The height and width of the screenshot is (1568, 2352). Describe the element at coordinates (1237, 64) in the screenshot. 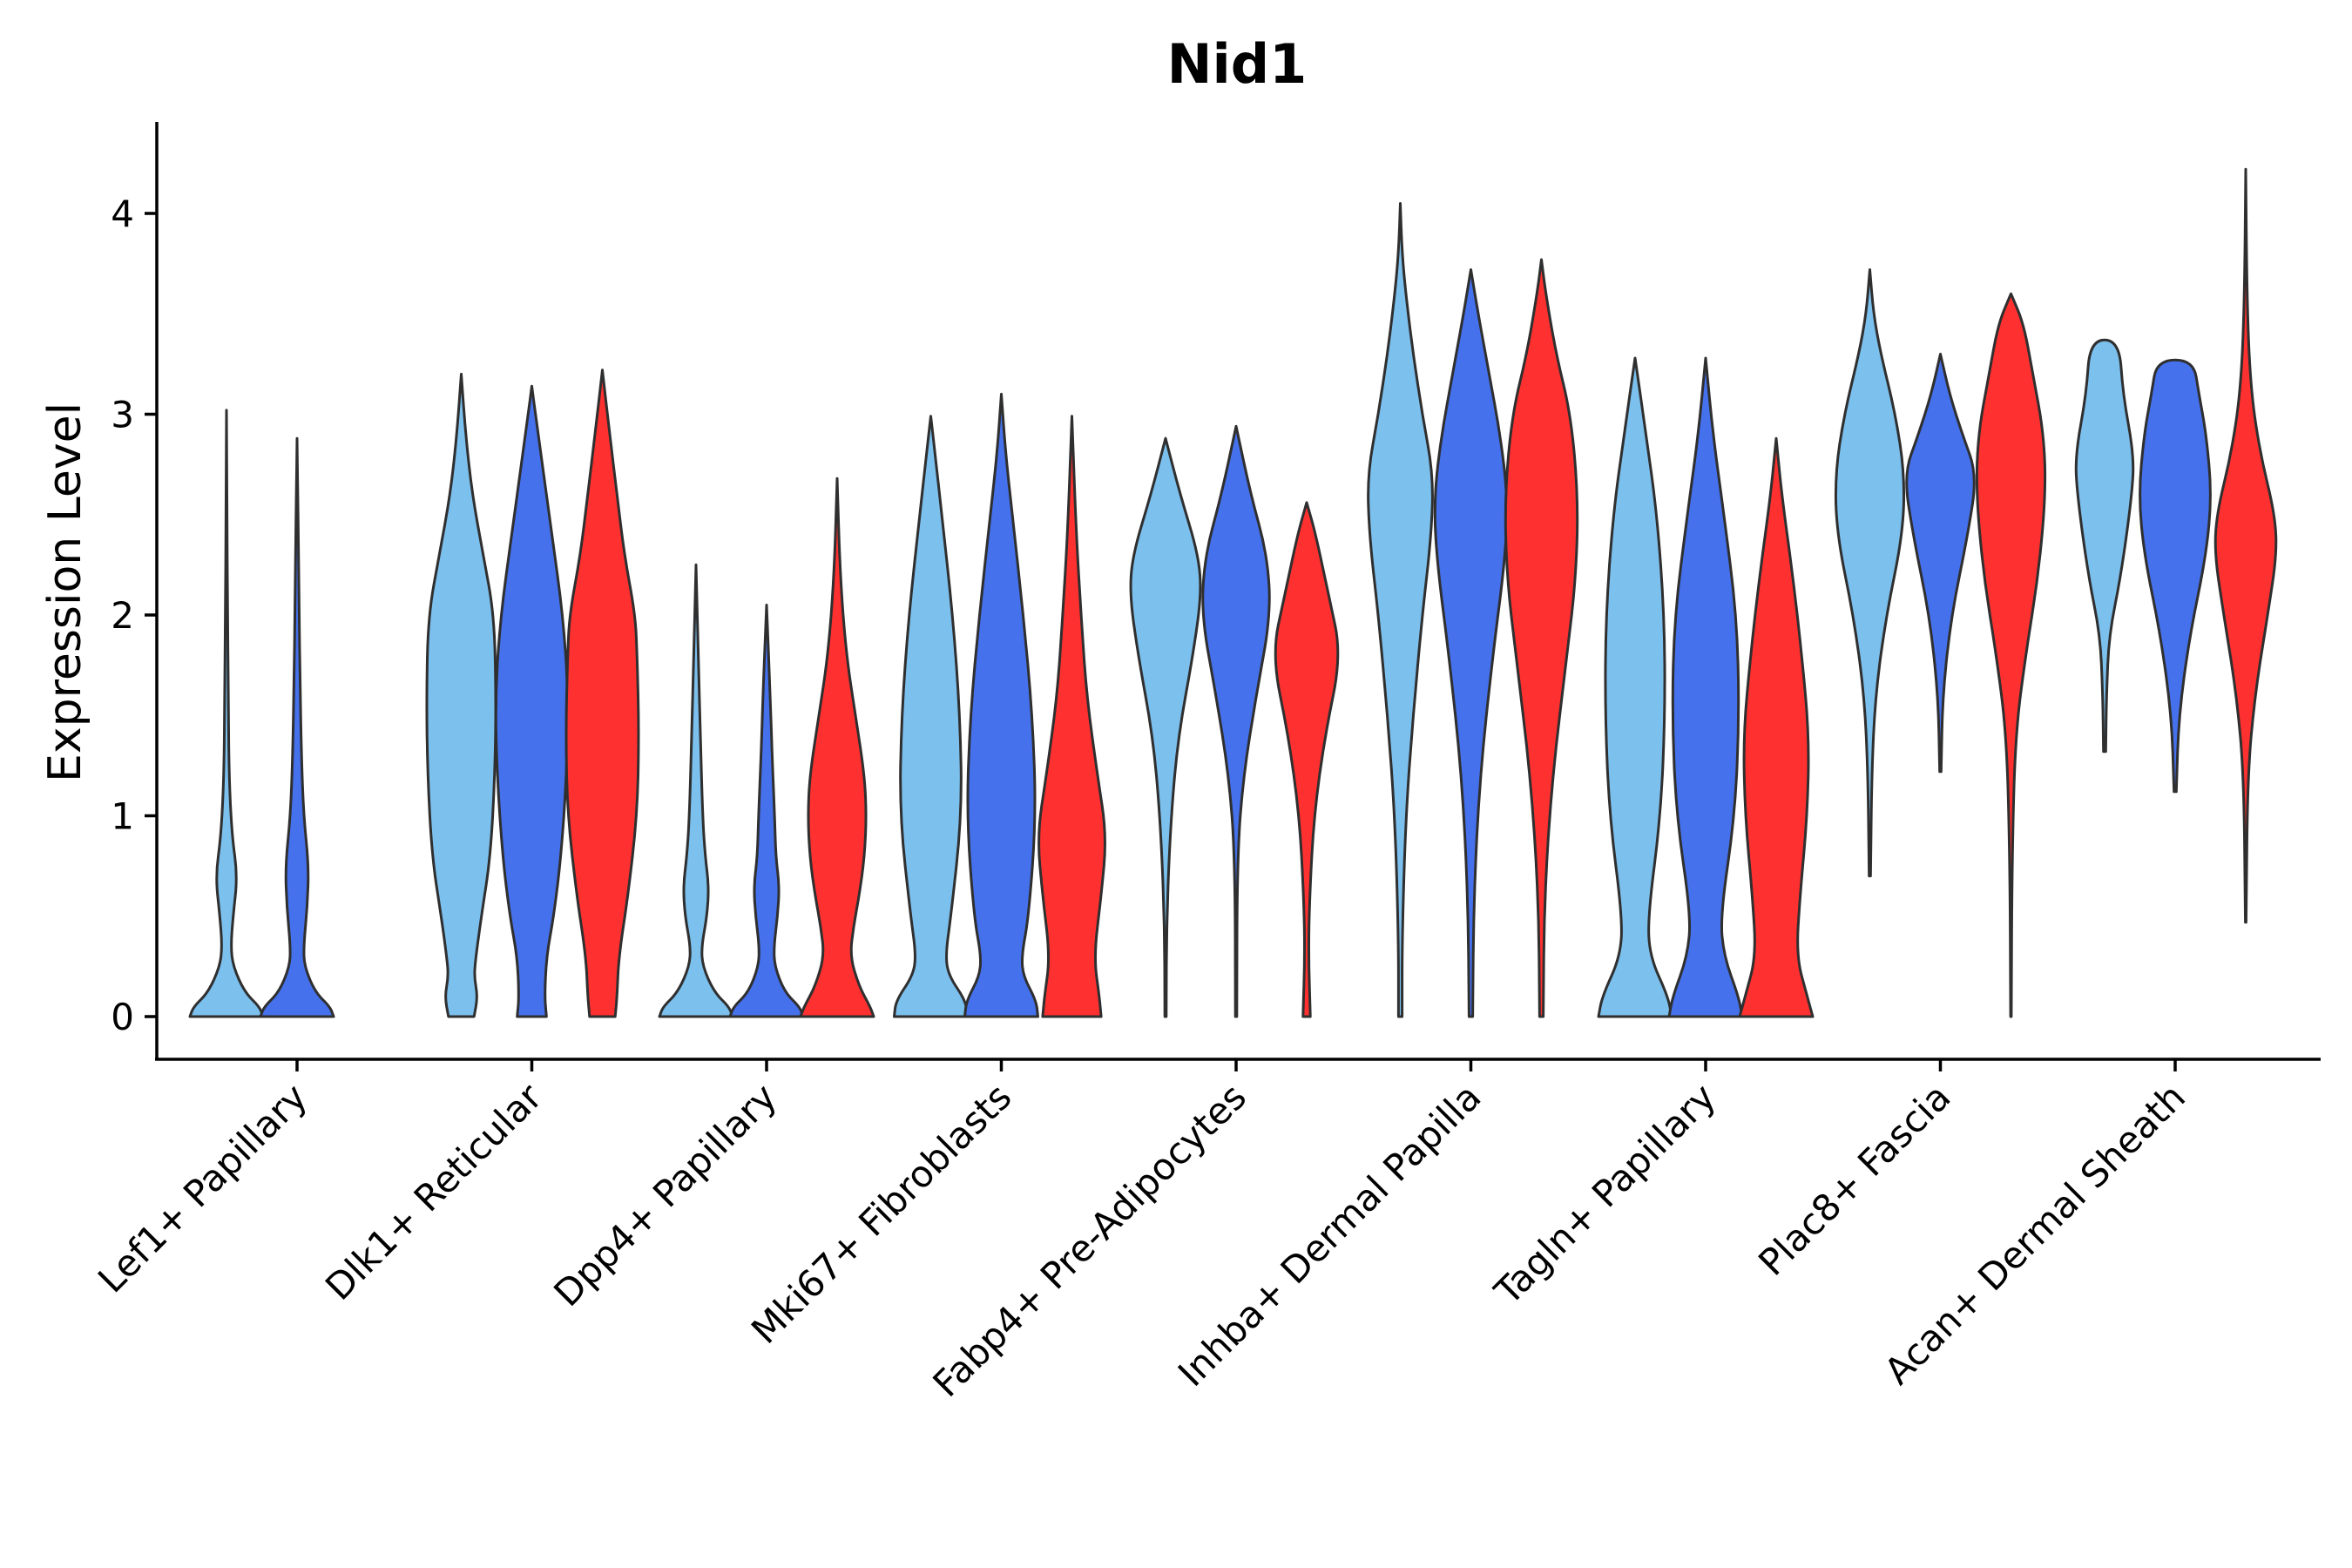

I see `chart-title: Nid1` at that location.